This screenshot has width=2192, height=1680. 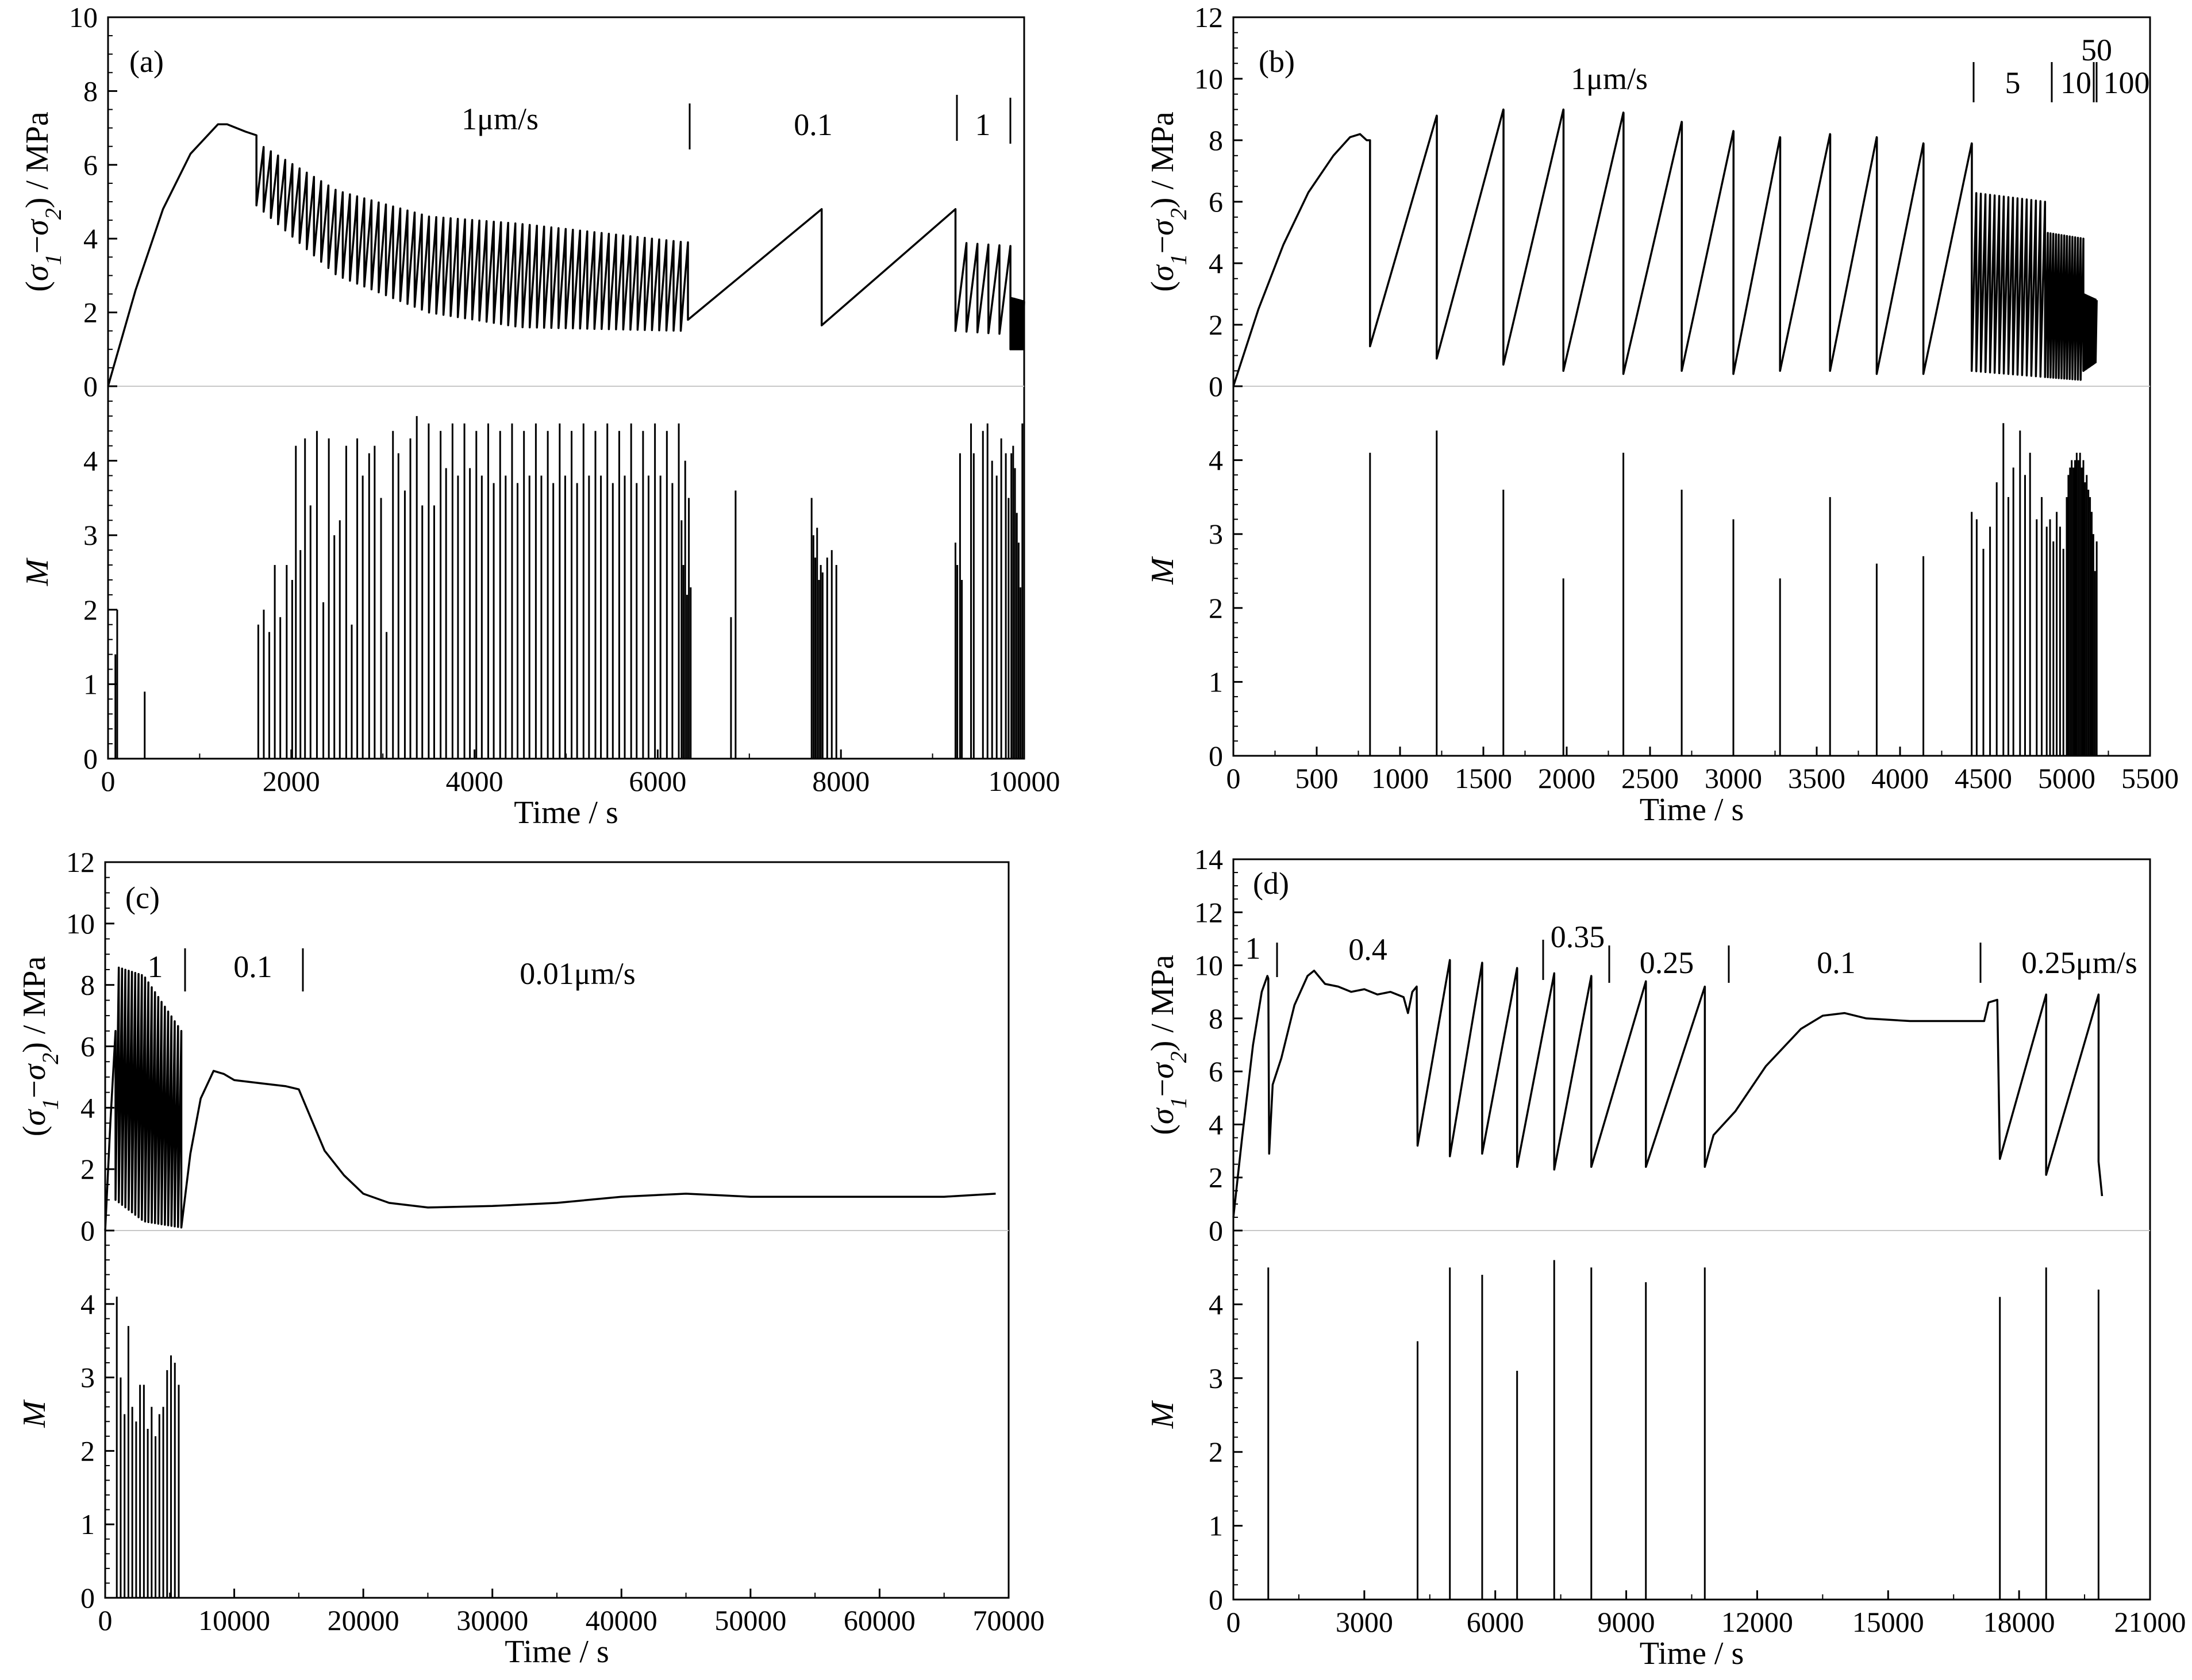 What do you see at coordinates (1234, 1622) in the screenshot?
I see `panel-d-xtick-label: 0` at bounding box center [1234, 1622].